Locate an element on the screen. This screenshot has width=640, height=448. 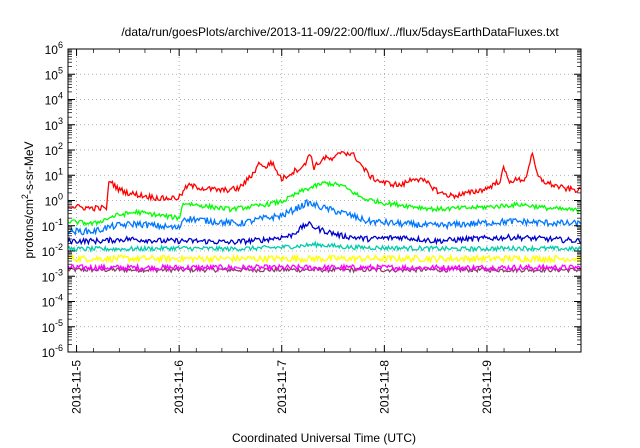
x-tick-label: 2013-11-5 is located at coordinates (77, 387).